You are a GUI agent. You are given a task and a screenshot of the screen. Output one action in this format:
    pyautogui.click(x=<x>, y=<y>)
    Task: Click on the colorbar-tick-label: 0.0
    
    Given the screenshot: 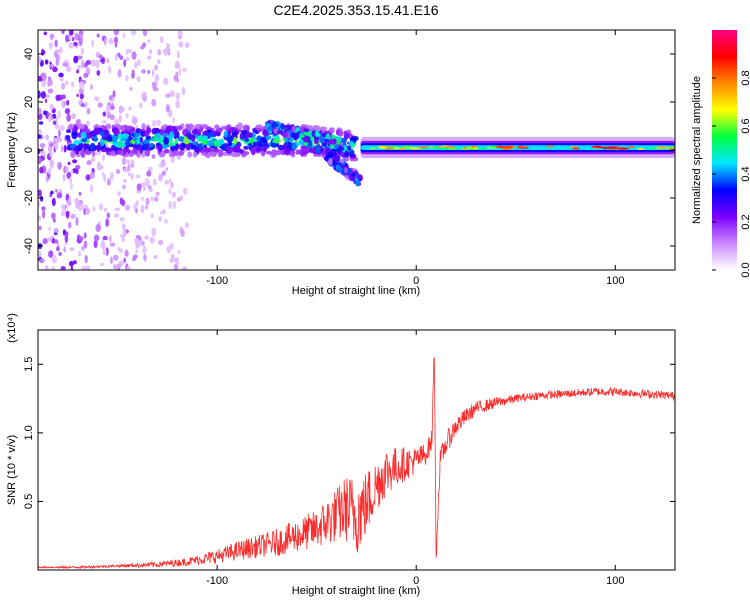 What is the action you would take?
    pyautogui.click(x=745, y=269)
    